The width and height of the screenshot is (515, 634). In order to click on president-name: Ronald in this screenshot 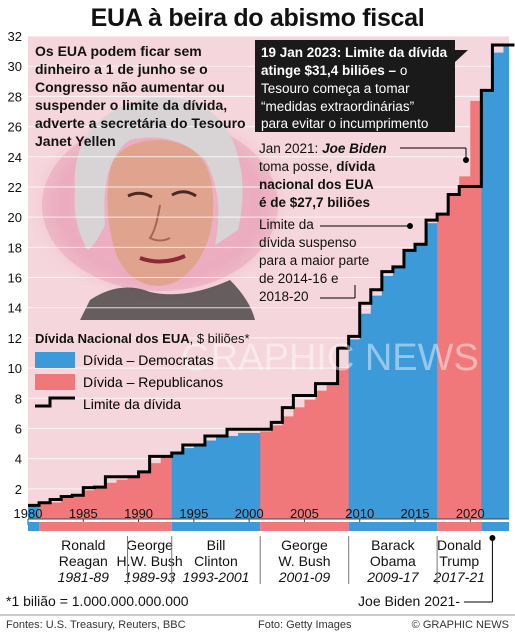, I will do `click(83, 545)`.